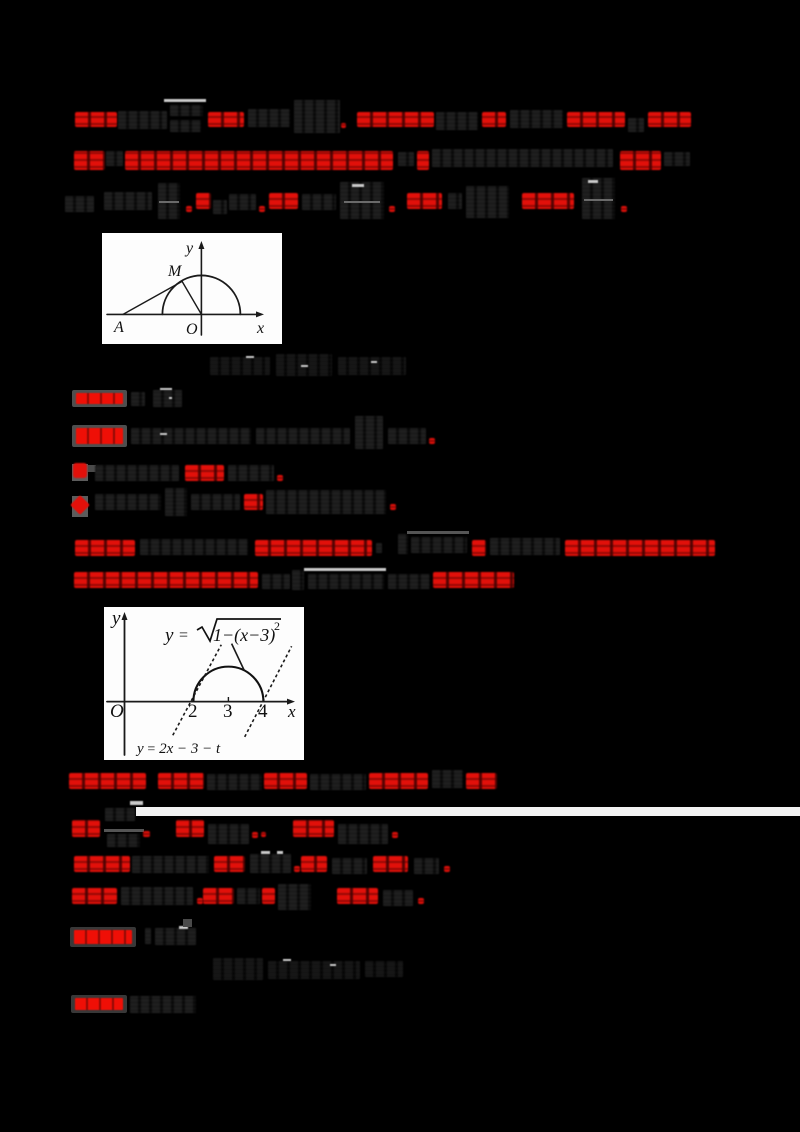 The image size is (800, 1132). Describe the element at coordinates (263, 711) in the screenshot. I see `svg-text: 4` at that location.